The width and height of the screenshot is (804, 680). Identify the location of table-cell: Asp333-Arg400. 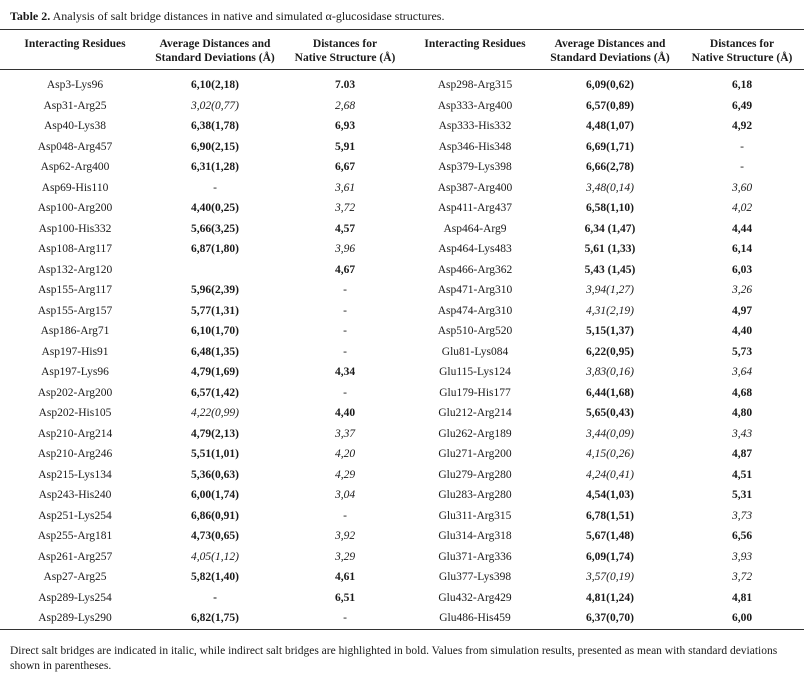
(475, 105).